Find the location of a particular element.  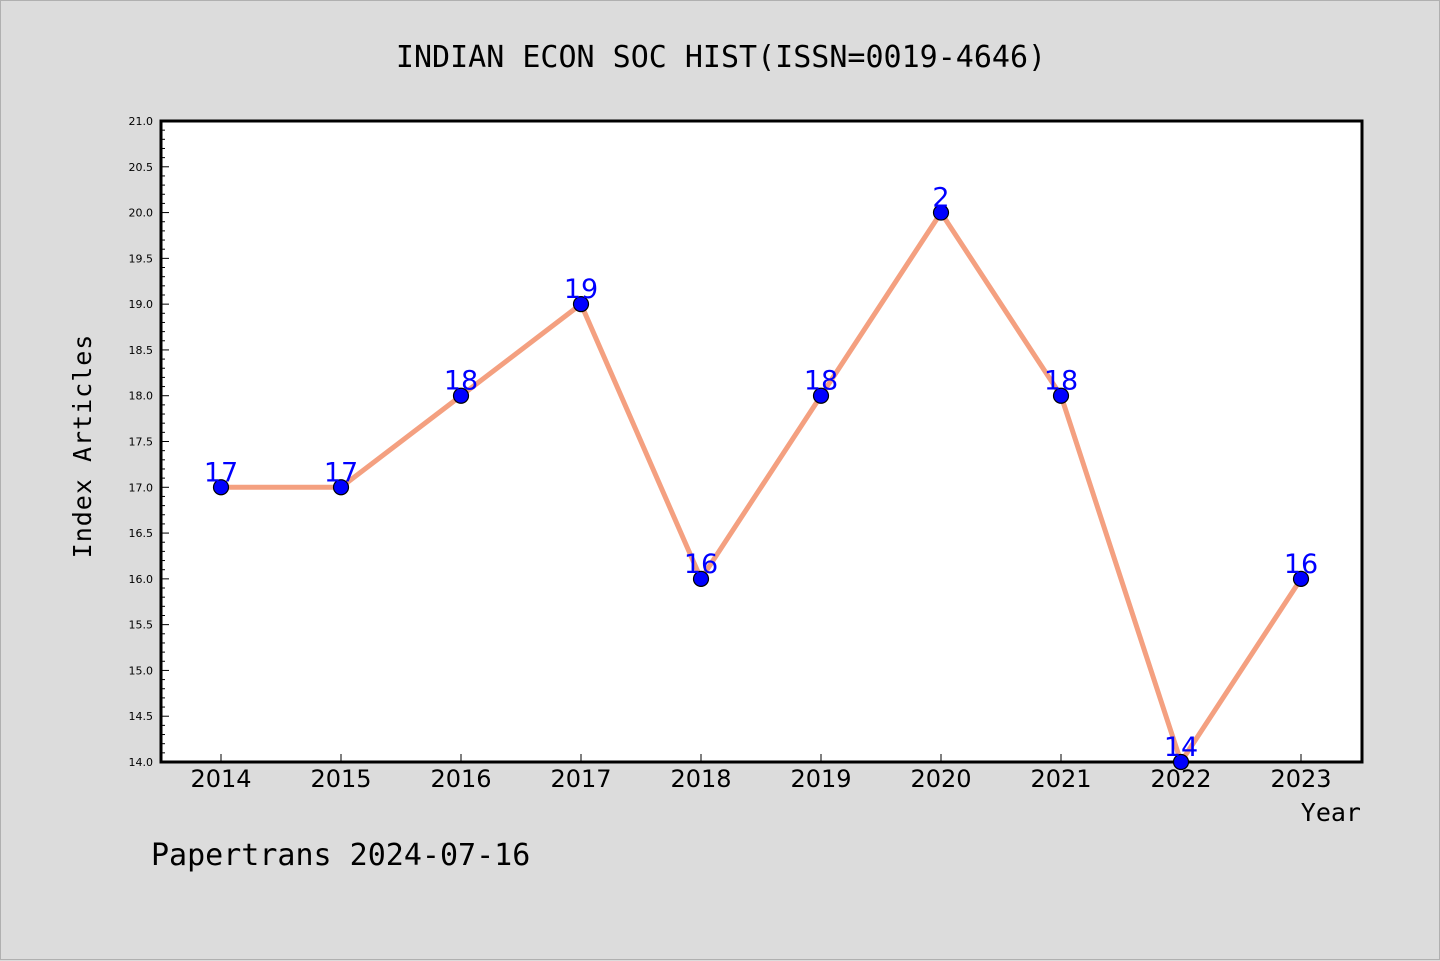

x-tick-label: 2023 is located at coordinates (1300, 779).